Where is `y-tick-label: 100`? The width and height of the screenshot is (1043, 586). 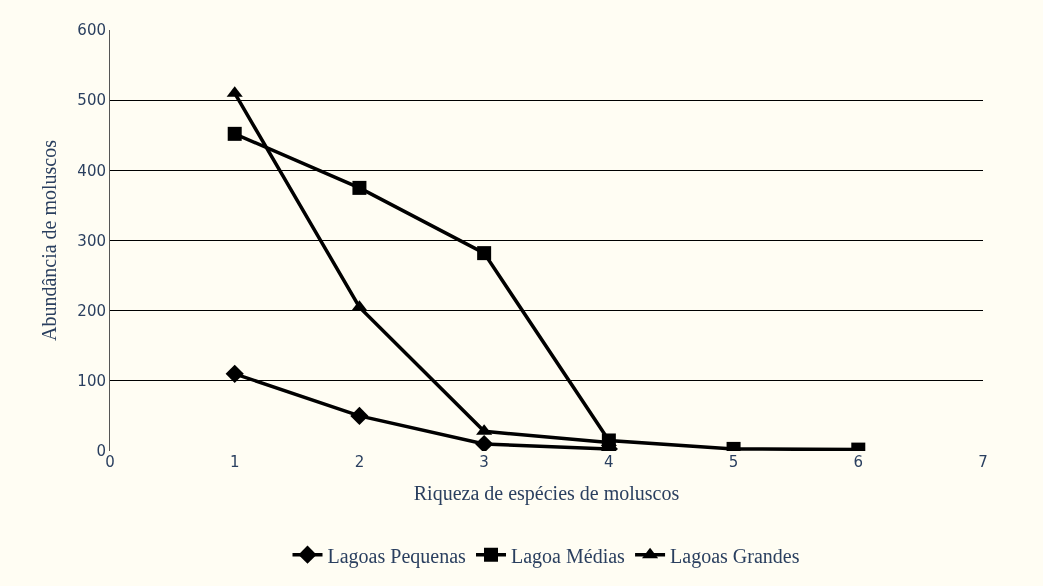 y-tick-label: 100 is located at coordinates (91, 381).